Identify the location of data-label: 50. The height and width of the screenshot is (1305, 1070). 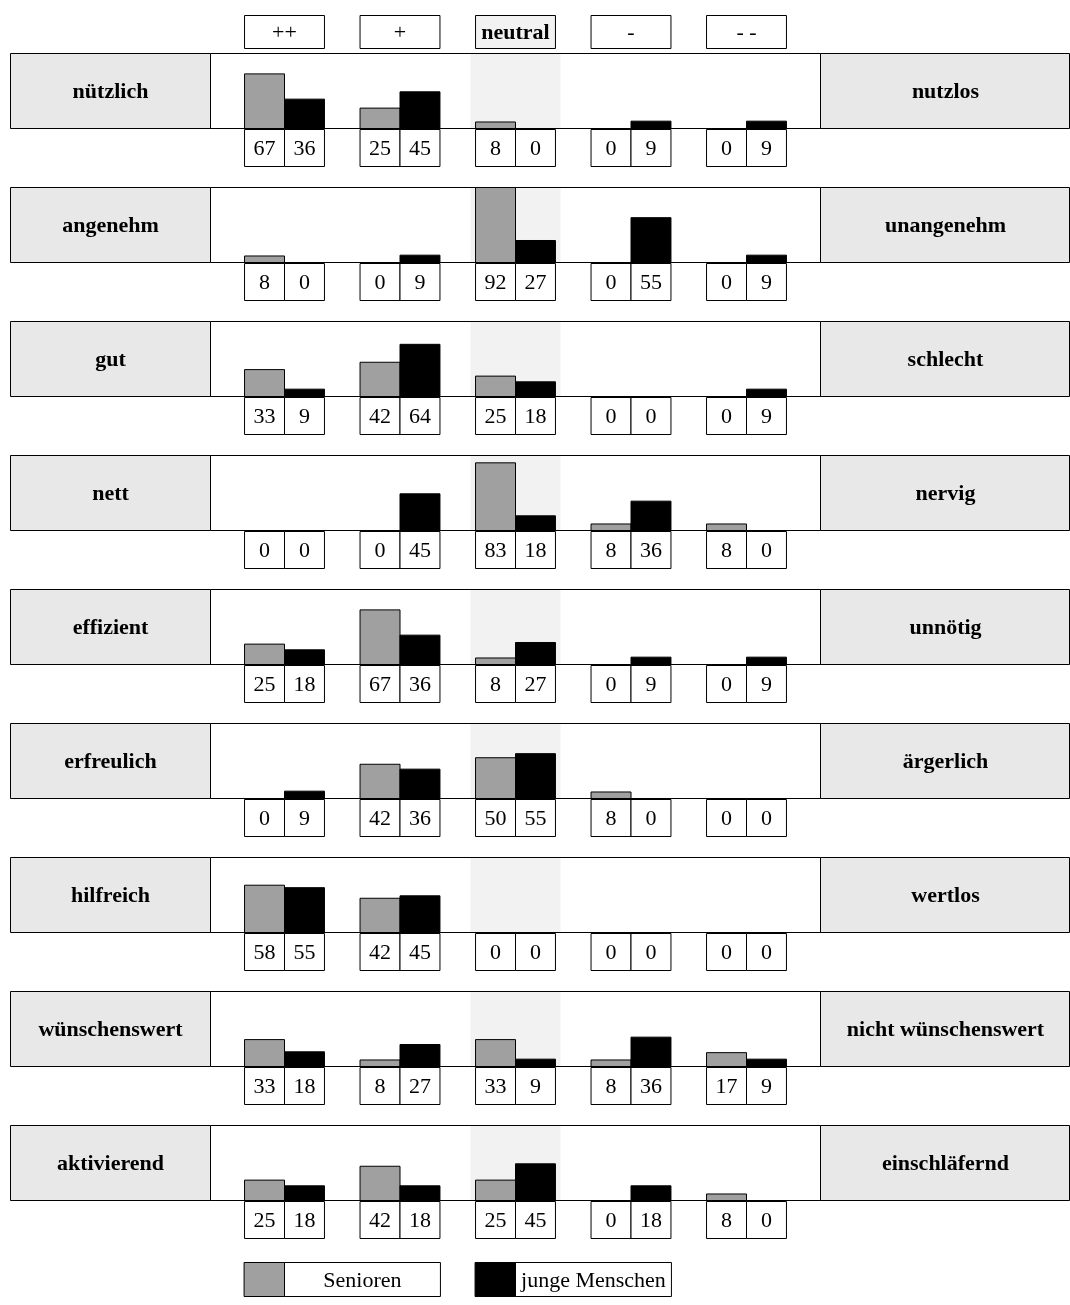
(495, 817).